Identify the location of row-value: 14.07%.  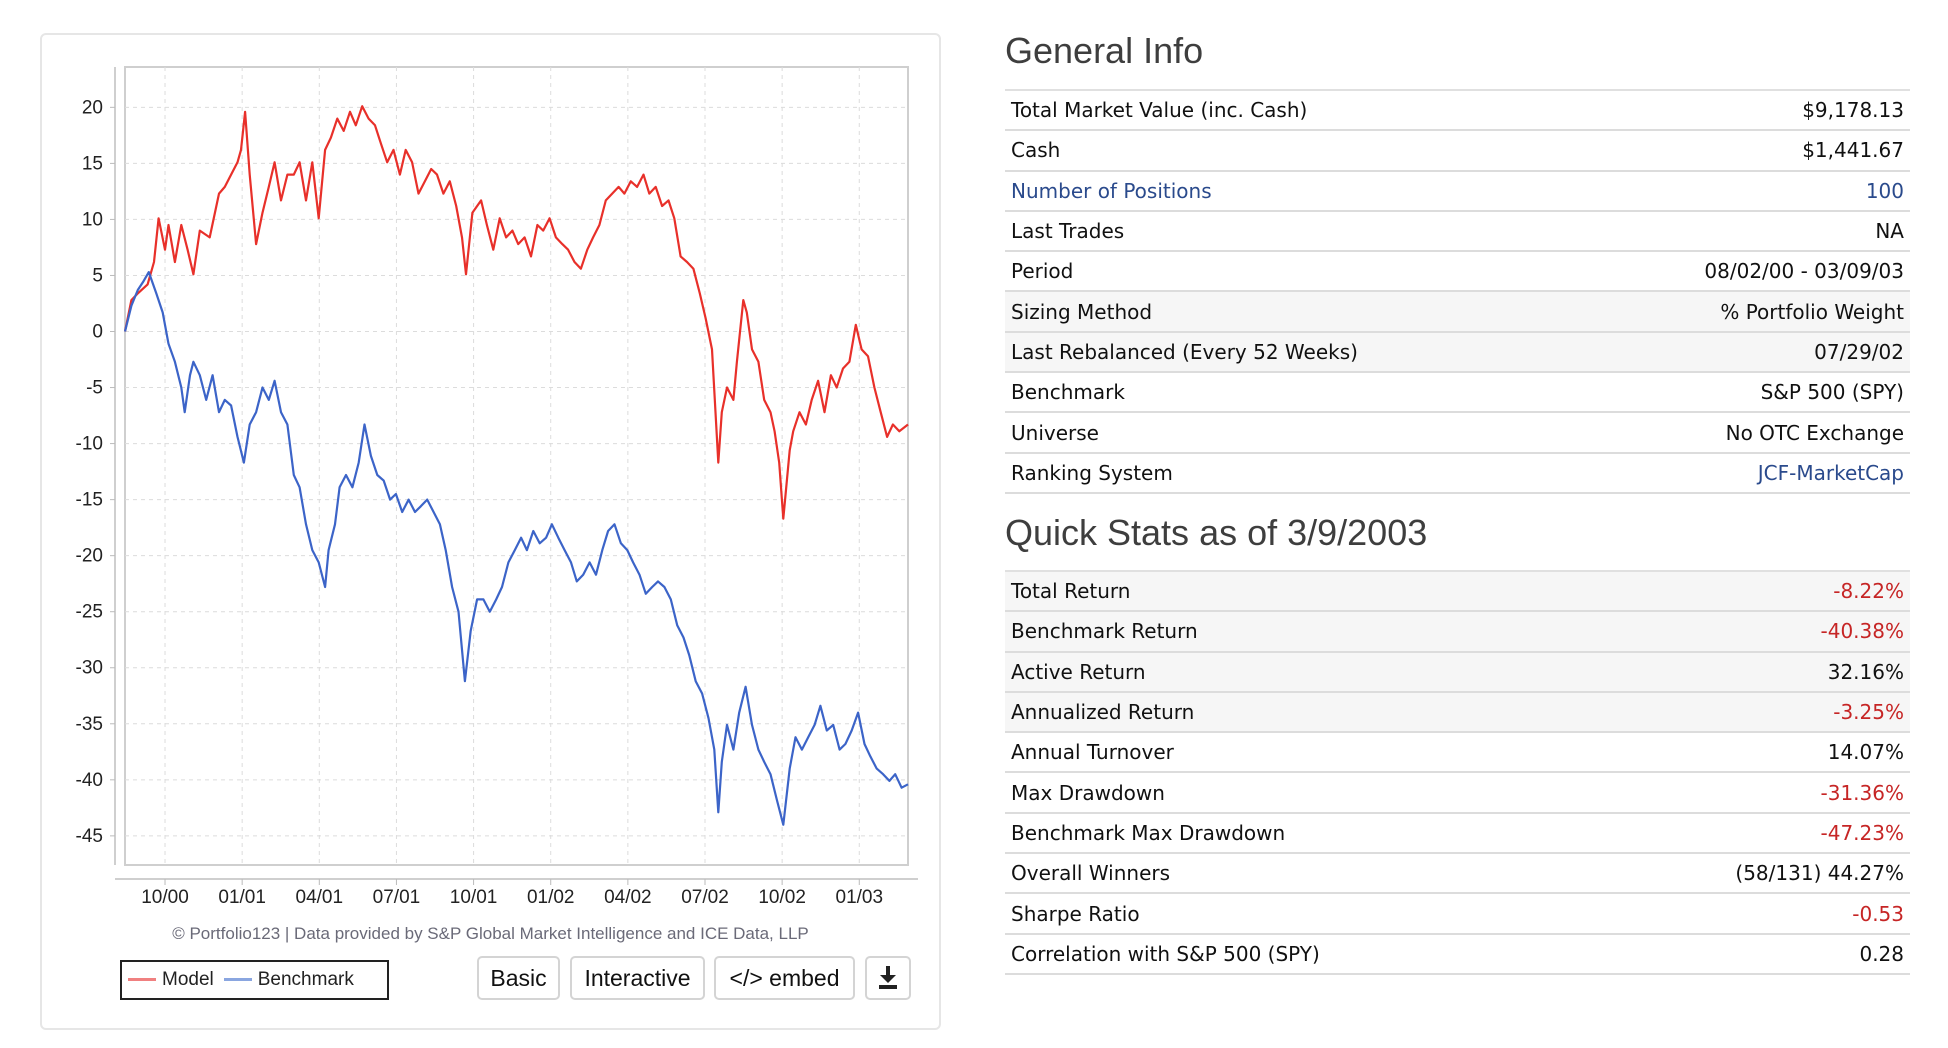
(1747, 753).